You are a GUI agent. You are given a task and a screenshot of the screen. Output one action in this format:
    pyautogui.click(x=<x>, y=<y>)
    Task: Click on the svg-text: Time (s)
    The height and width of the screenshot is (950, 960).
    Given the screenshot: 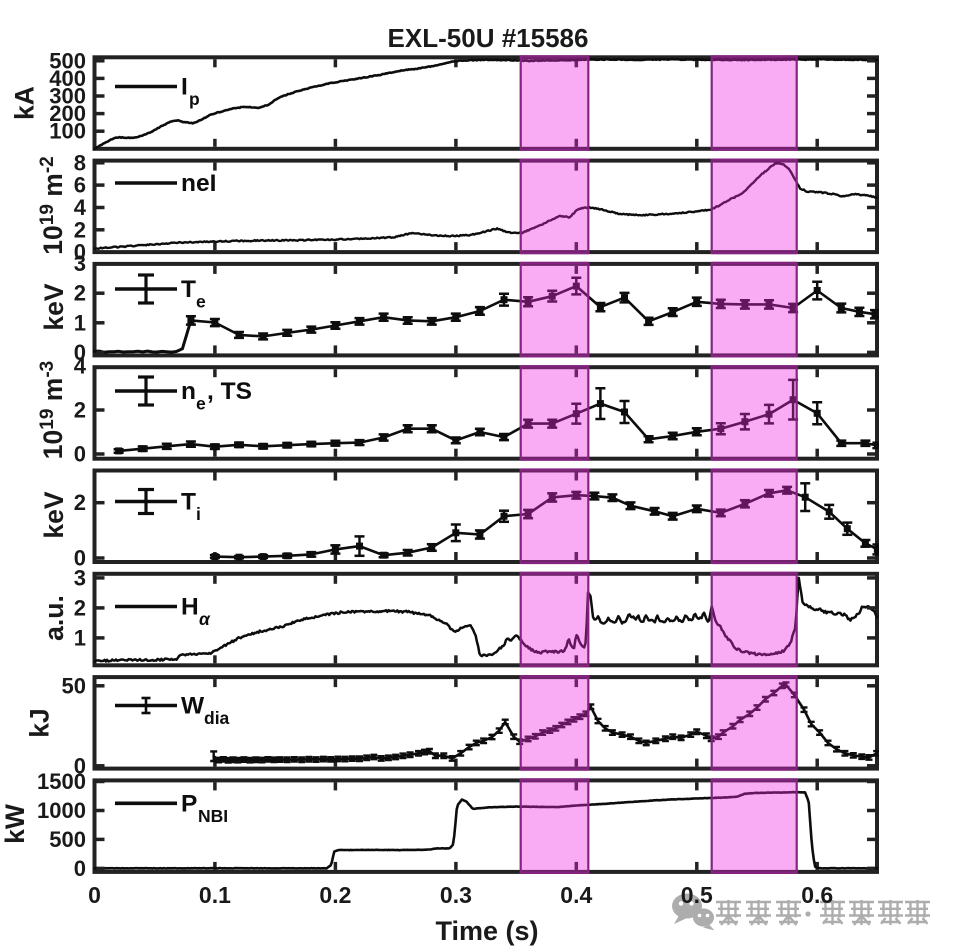 What is the action you would take?
    pyautogui.click(x=486, y=931)
    